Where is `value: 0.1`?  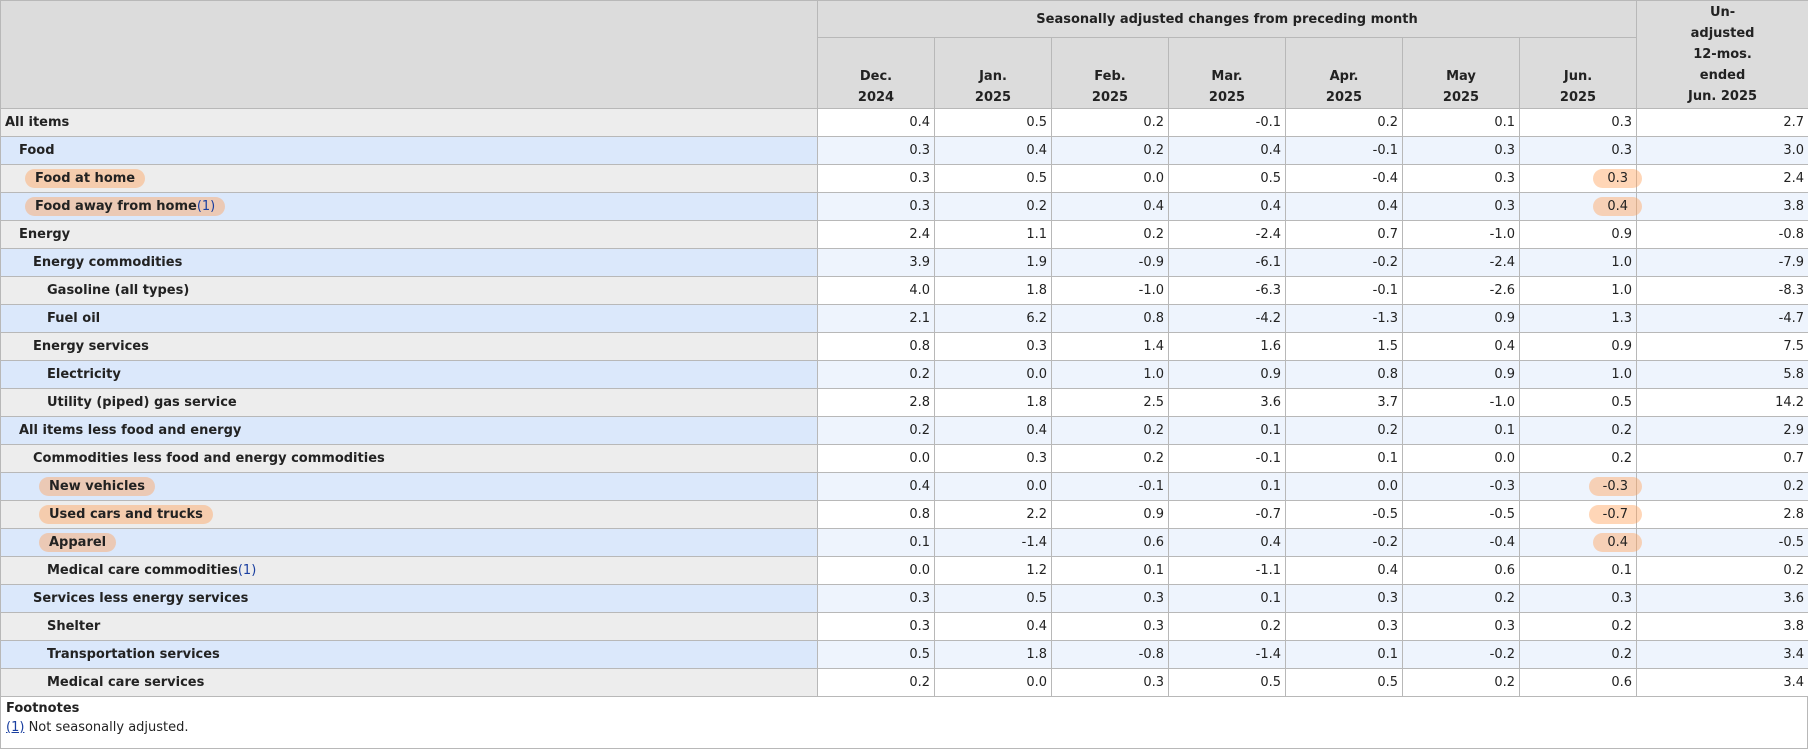
value: 0.1 is located at coordinates (1504, 430).